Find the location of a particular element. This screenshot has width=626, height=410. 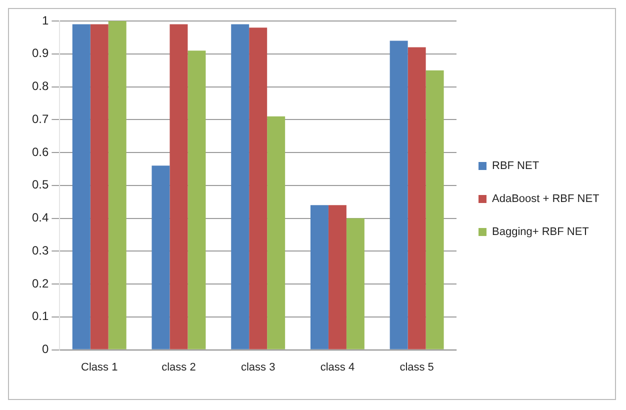

y-tick-label: 0.4 is located at coordinates (40, 217).